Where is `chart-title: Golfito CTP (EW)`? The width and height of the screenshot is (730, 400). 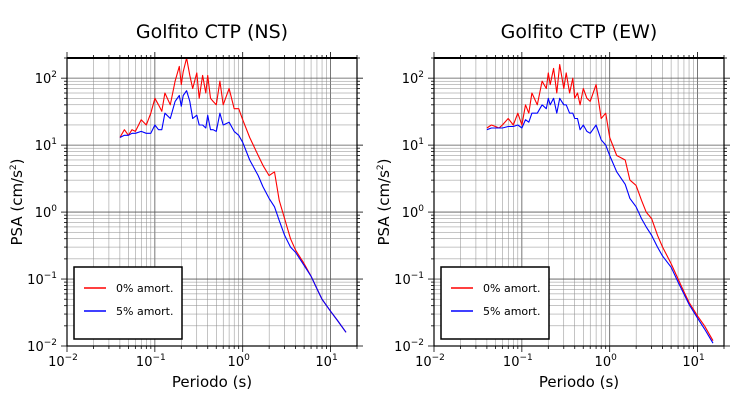 chart-title: Golfito CTP (EW) is located at coordinates (579, 32).